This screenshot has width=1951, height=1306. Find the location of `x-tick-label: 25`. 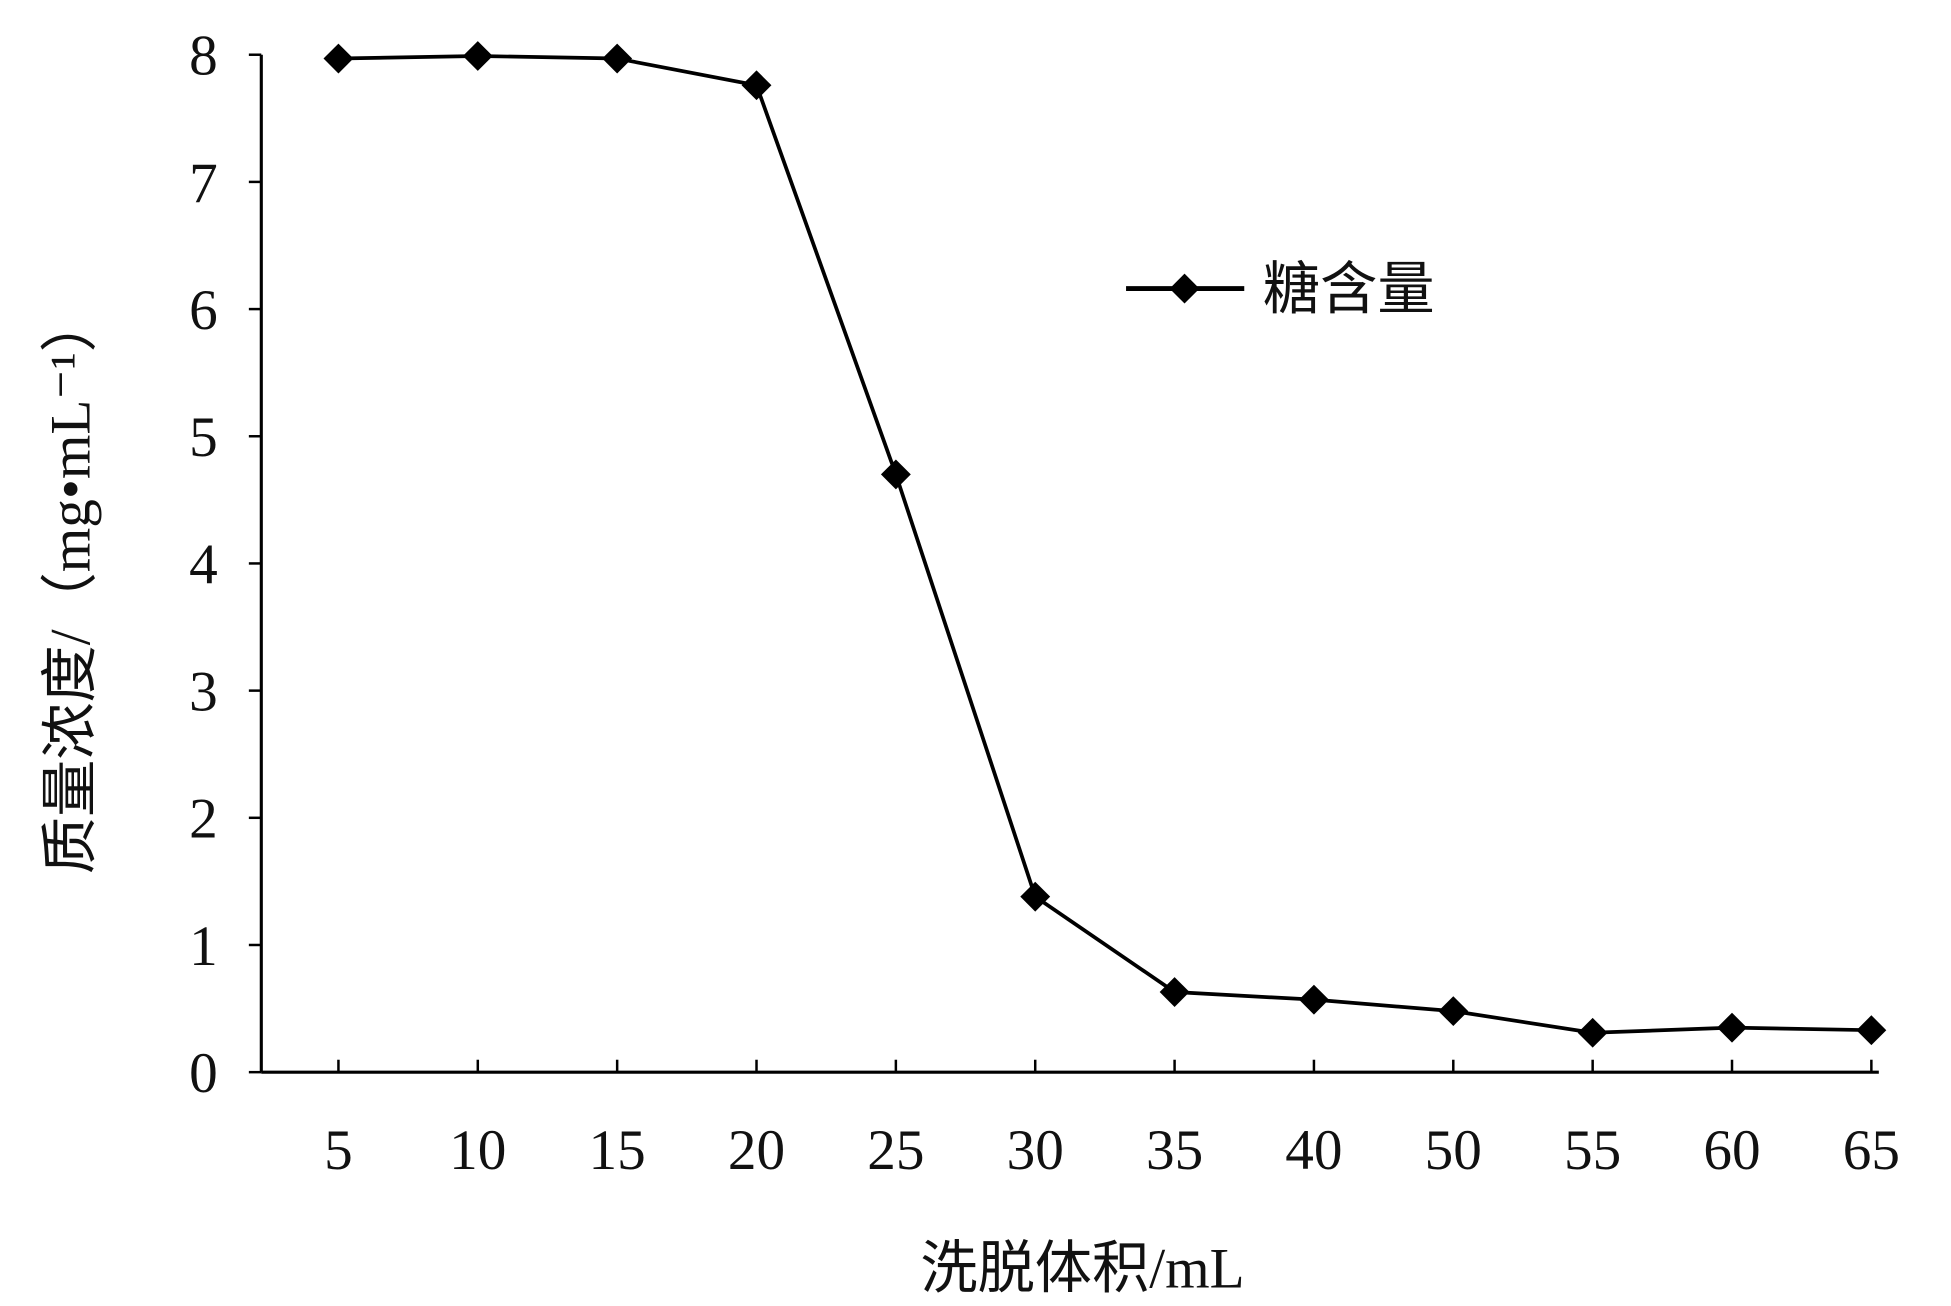

x-tick-label: 25 is located at coordinates (895, 1150).